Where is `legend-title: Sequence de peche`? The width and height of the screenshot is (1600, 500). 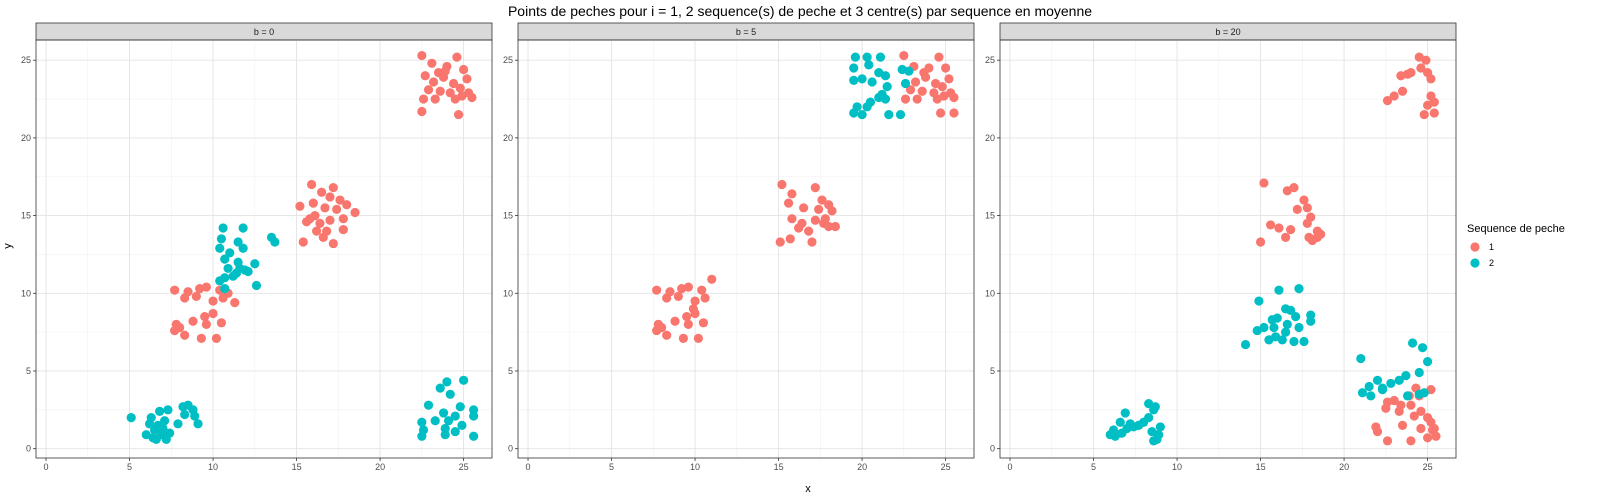 legend-title: Sequence de peche is located at coordinates (1516, 229).